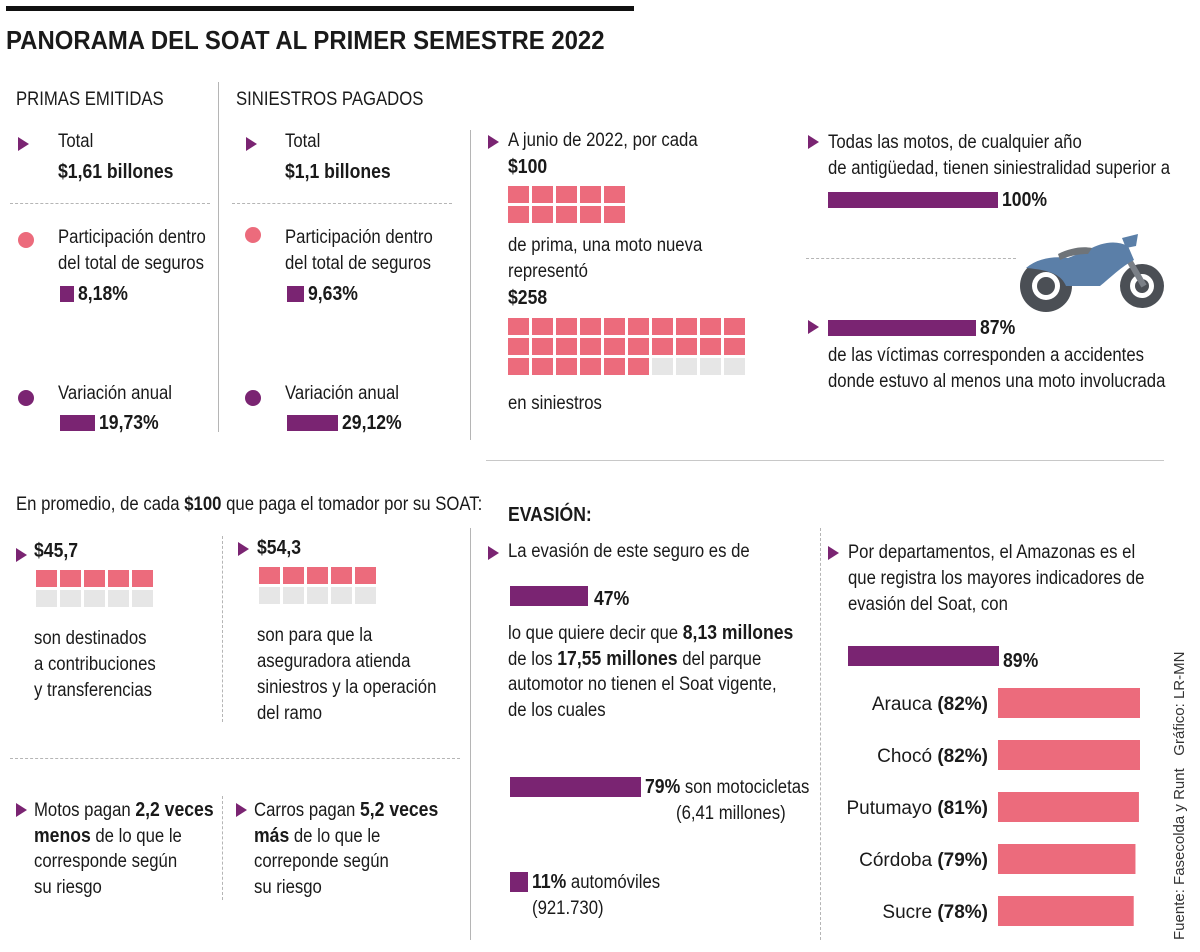 The height and width of the screenshot is (952, 1200). What do you see at coordinates (745, 787) in the screenshot?
I see `evasion-motos-text: son motocicletas` at bounding box center [745, 787].